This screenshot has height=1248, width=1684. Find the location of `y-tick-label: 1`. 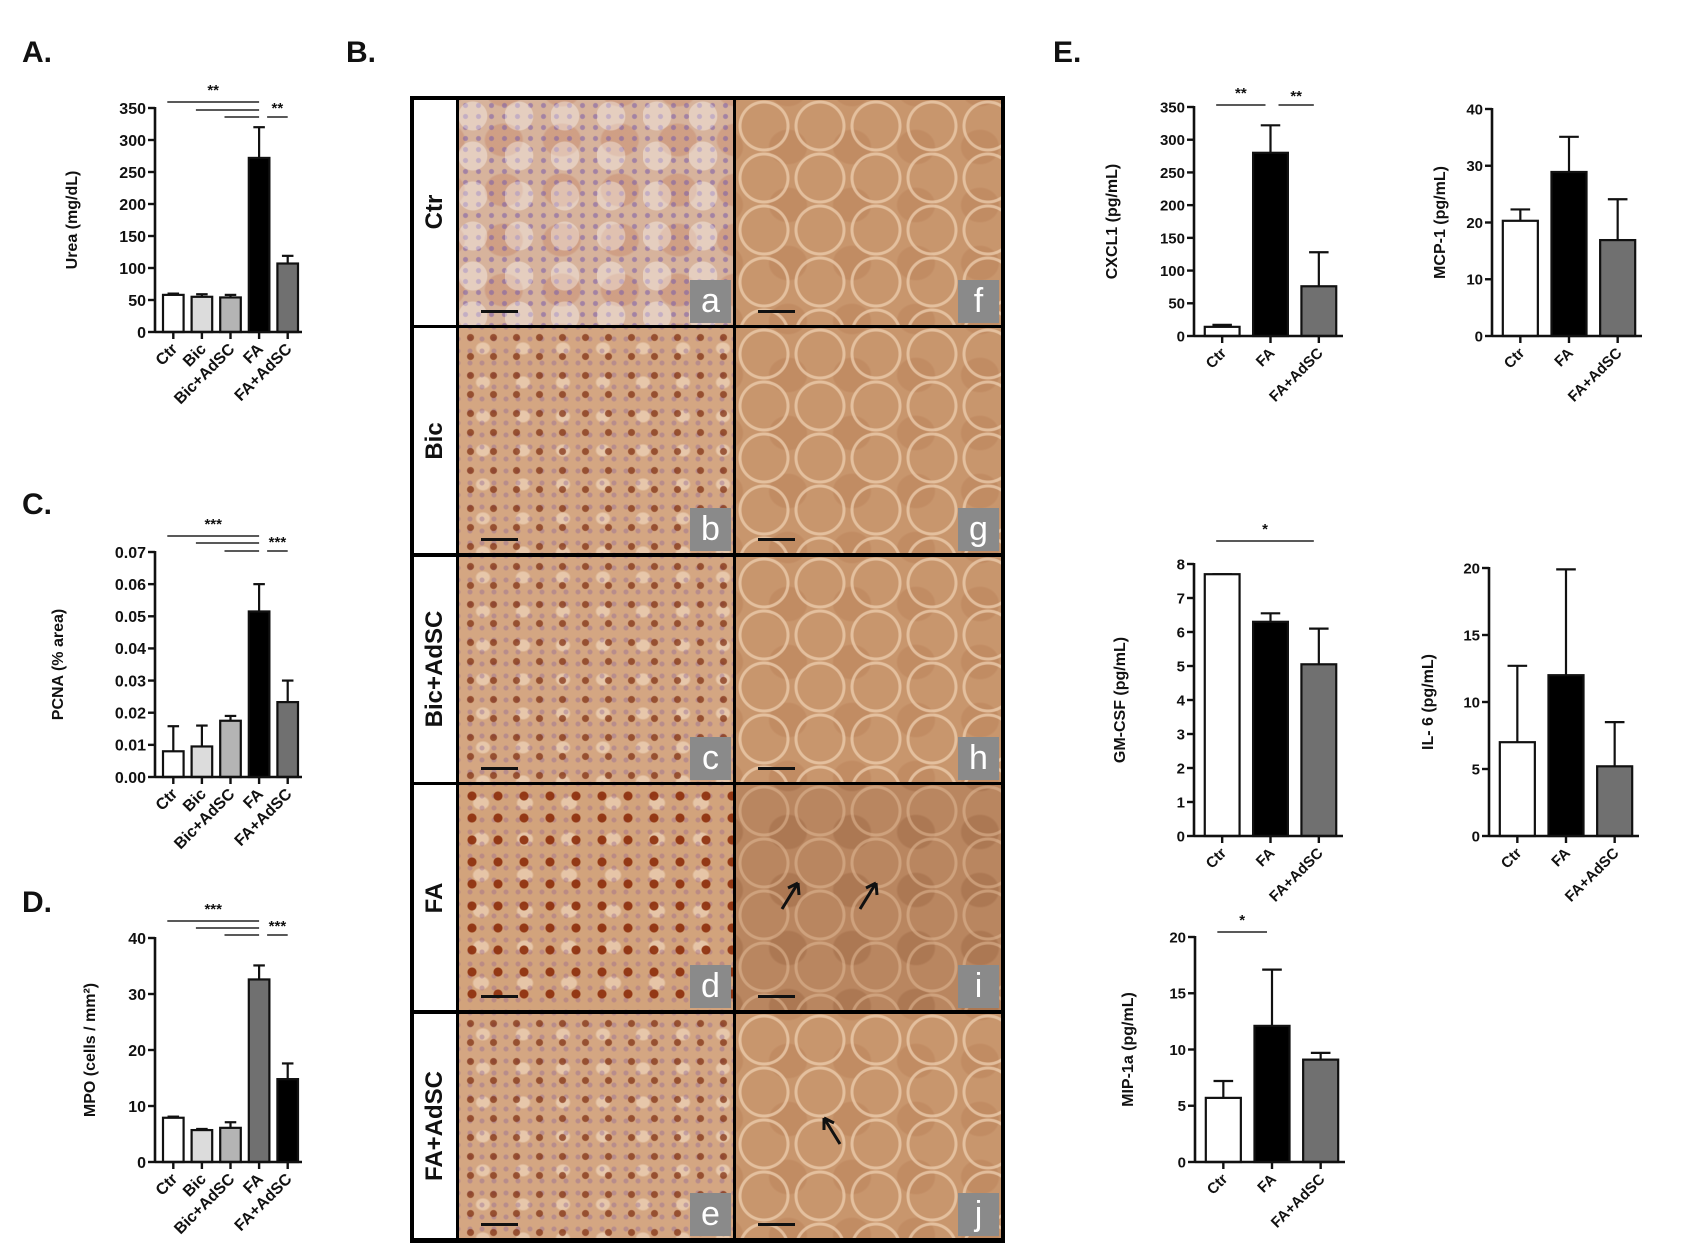

y-tick-label: 1 is located at coordinates (1181, 802).